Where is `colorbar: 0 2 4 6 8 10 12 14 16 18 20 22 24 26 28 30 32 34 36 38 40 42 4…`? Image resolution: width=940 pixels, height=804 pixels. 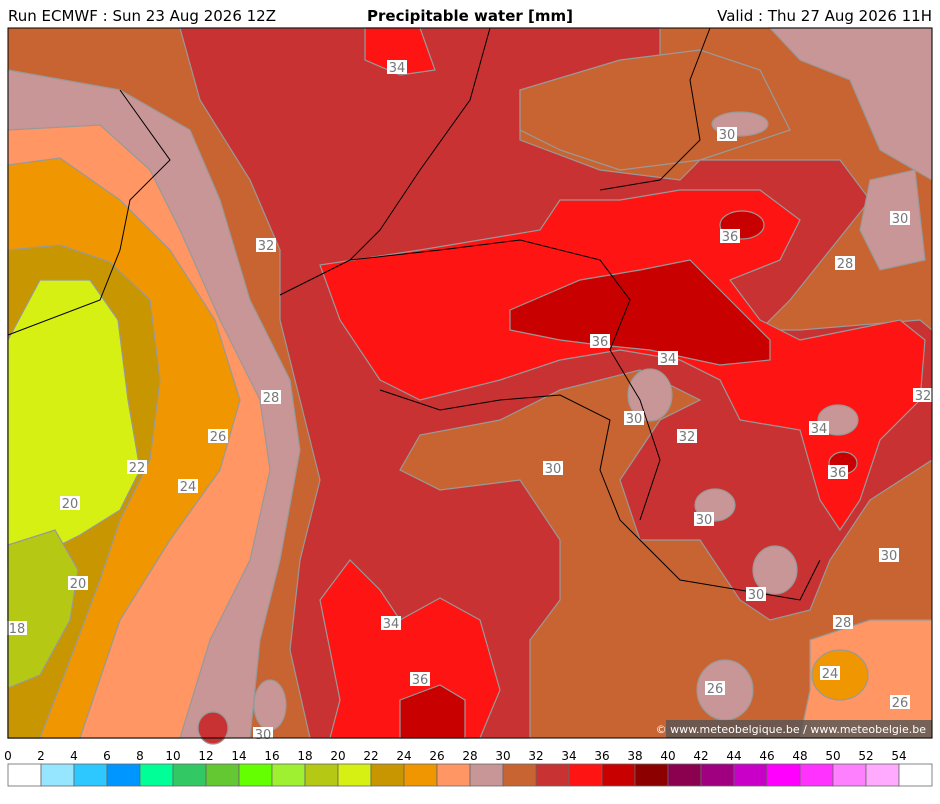 colorbar: 0 2 4 6 8 10 12 14 16 18 20 22 24 26 28 30 32 34 36 38 40 42 4… is located at coordinates (468, 768).